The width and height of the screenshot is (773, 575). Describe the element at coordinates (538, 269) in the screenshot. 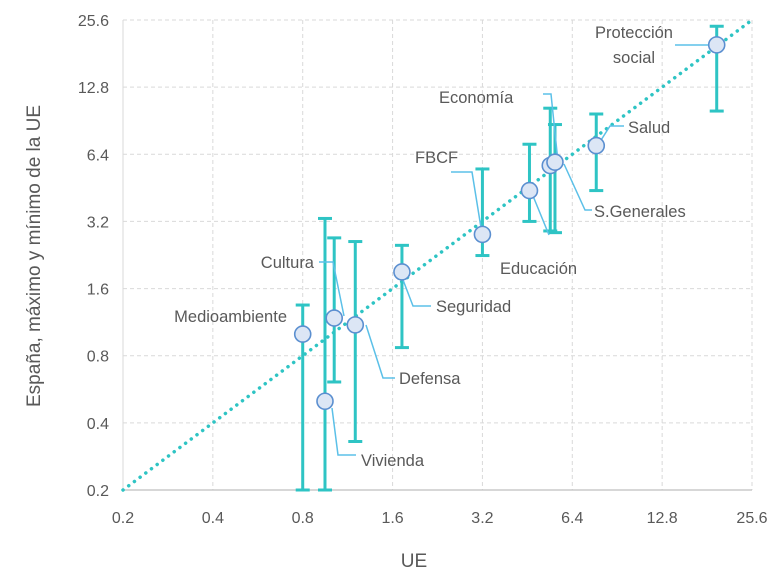

I see `label-educaci-n: Educación` at that location.